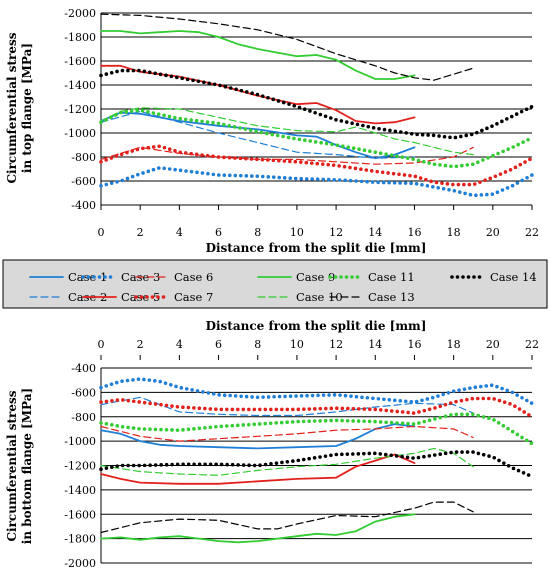 The width and height of the screenshot is (550, 574). Describe the element at coordinates (193, 277) in the screenshot. I see `legend-label: Case 6` at that location.